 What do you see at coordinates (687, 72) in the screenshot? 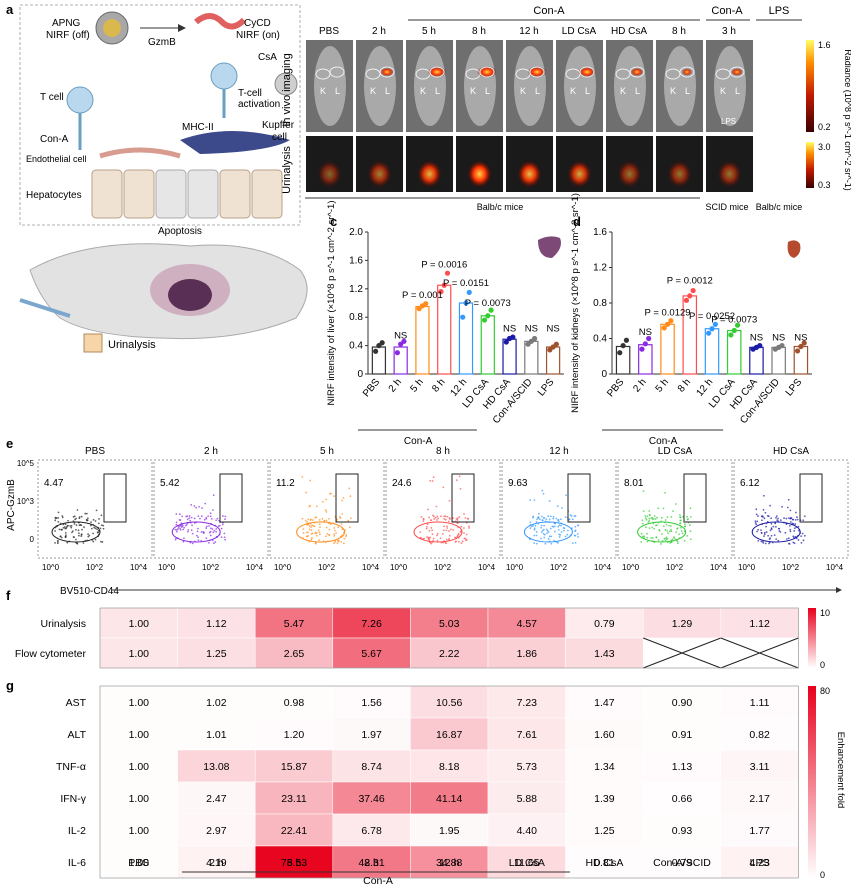
I see `liver-roi` at bounding box center [687, 72].